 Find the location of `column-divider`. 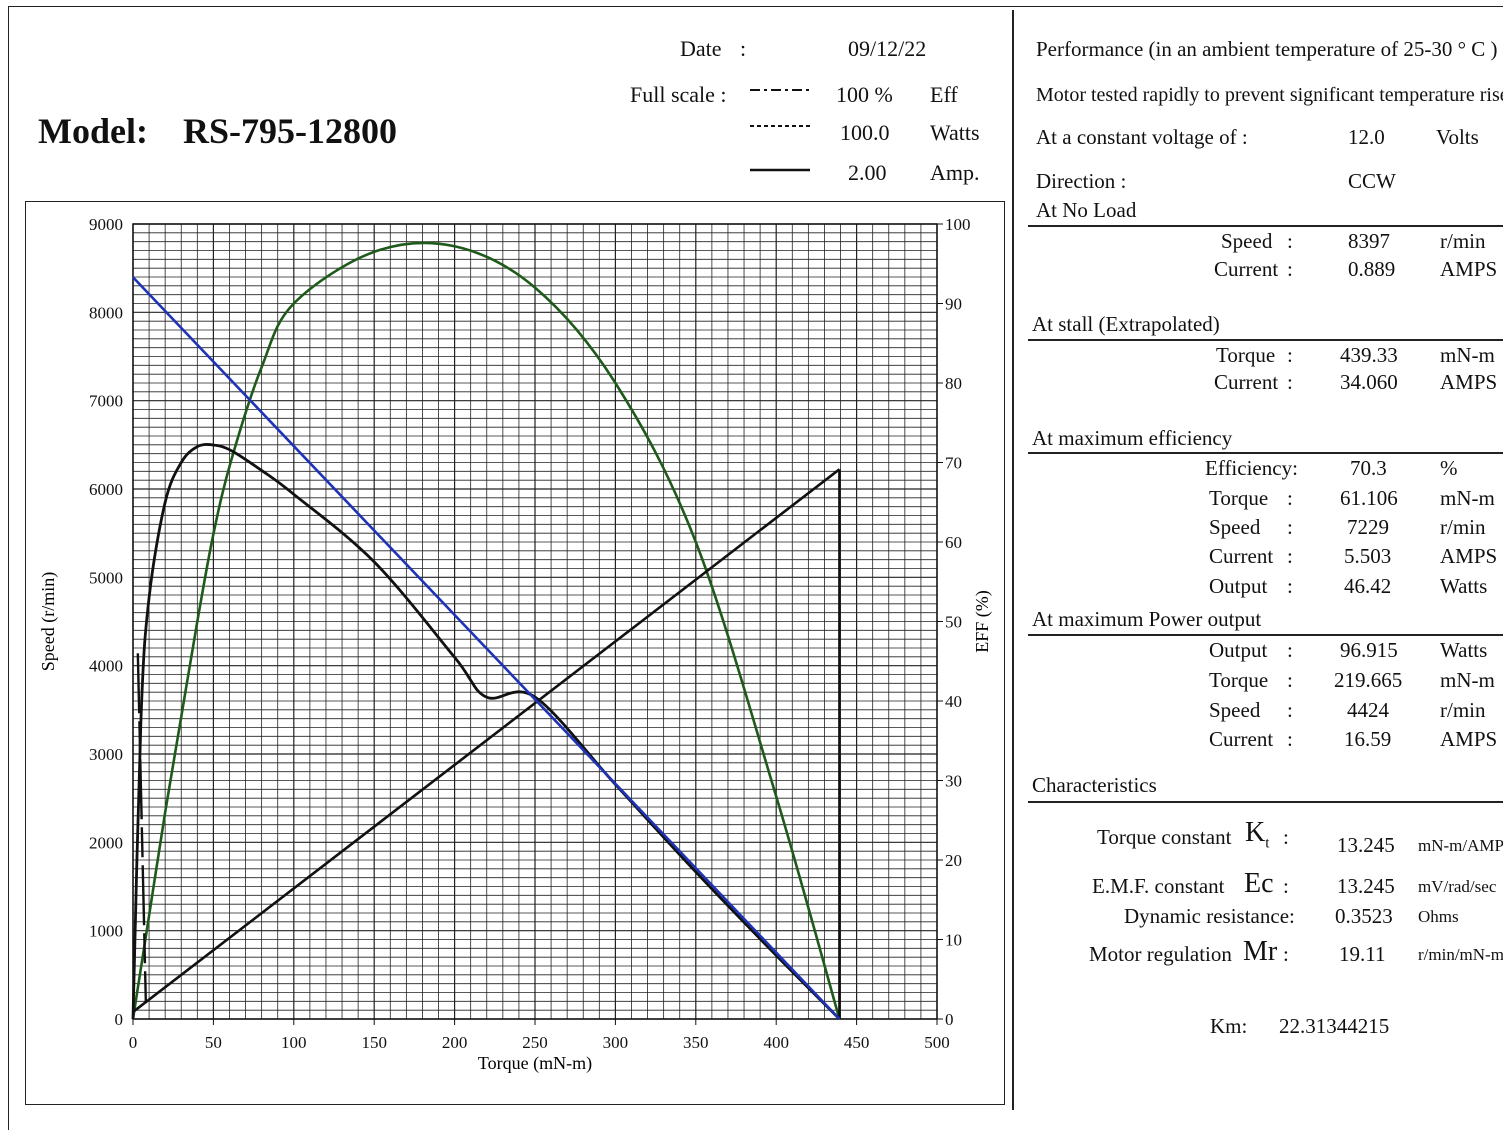

column-divider is located at coordinates (1013, 560).